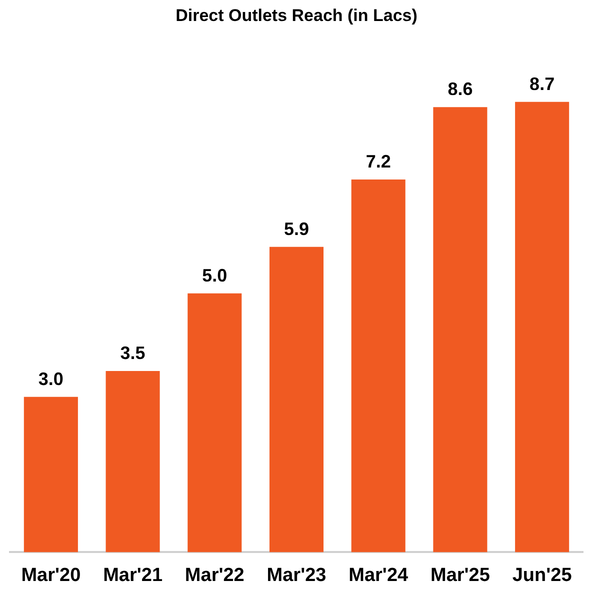  What do you see at coordinates (133, 353) in the screenshot?
I see `data-label: 3.5` at bounding box center [133, 353].